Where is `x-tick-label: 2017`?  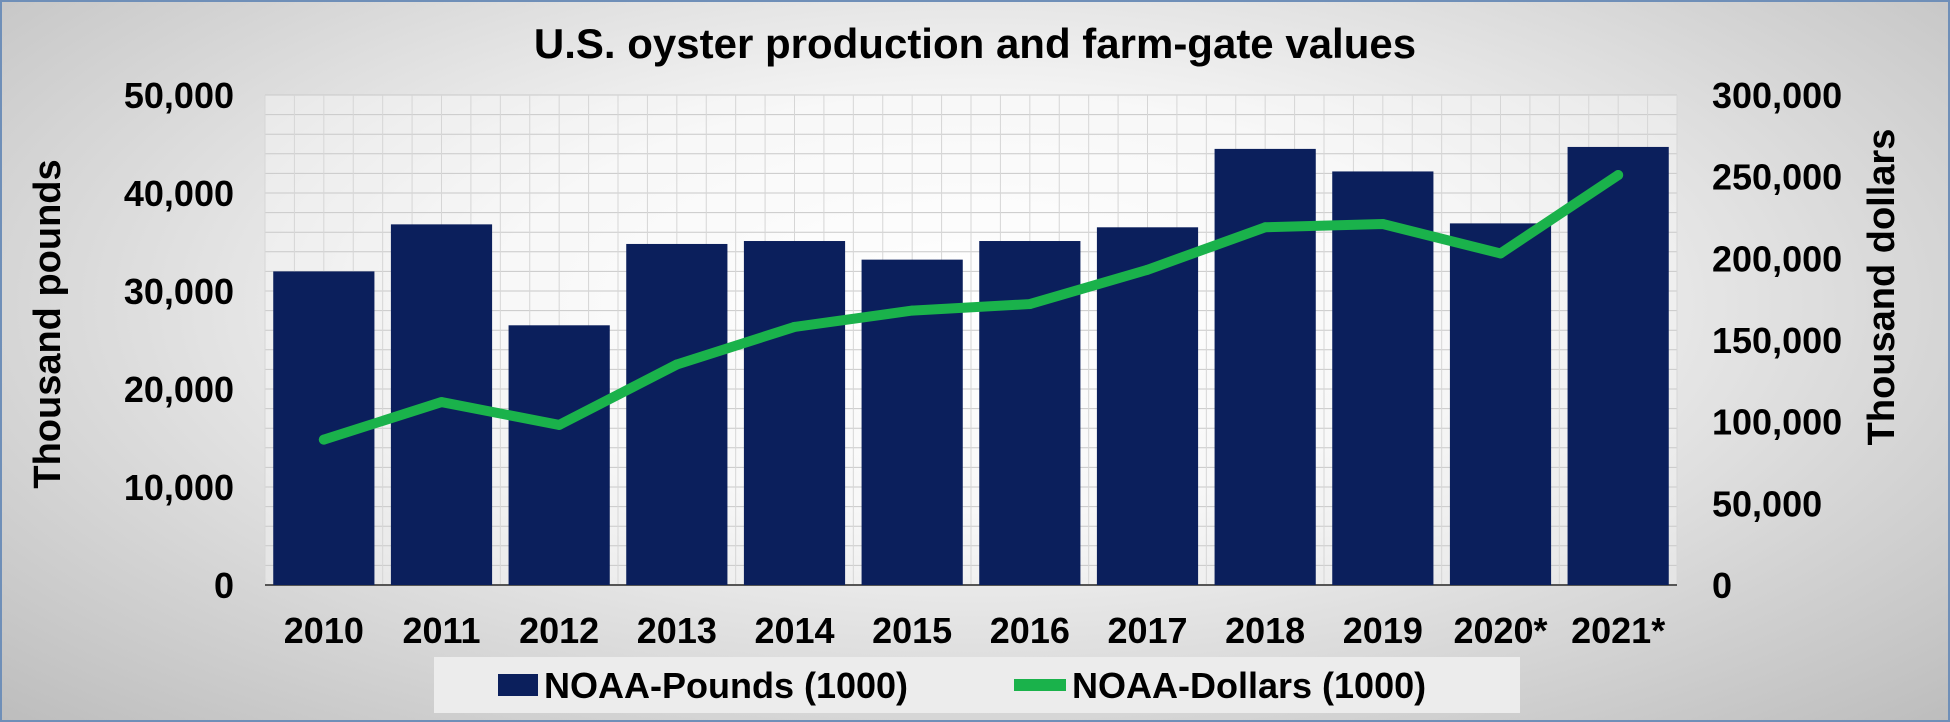 x-tick-label: 2017 is located at coordinates (1147, 630).